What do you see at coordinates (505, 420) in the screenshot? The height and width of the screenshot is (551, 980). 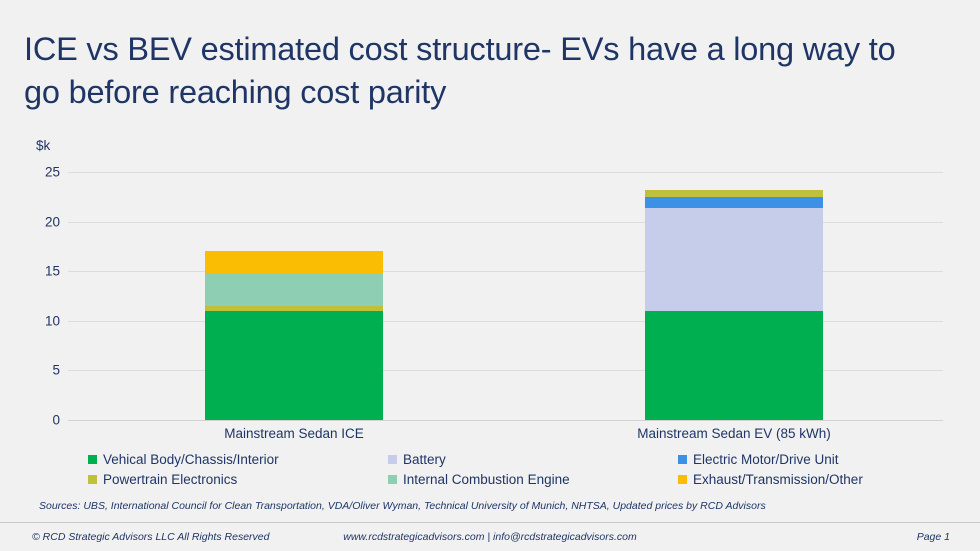 I see `gridline-0-baseline` at bounding box center [505, 420].